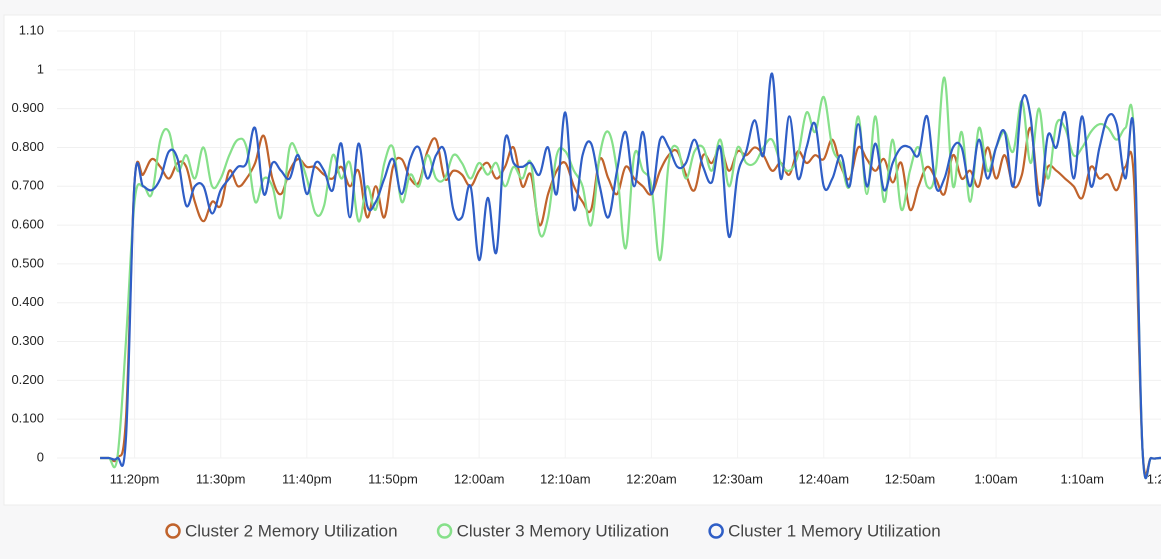  What do you see at coordinates (27, 262) in the screenshot?
I see `y-tick-label: 0.500` at bounding box center [27, 262].